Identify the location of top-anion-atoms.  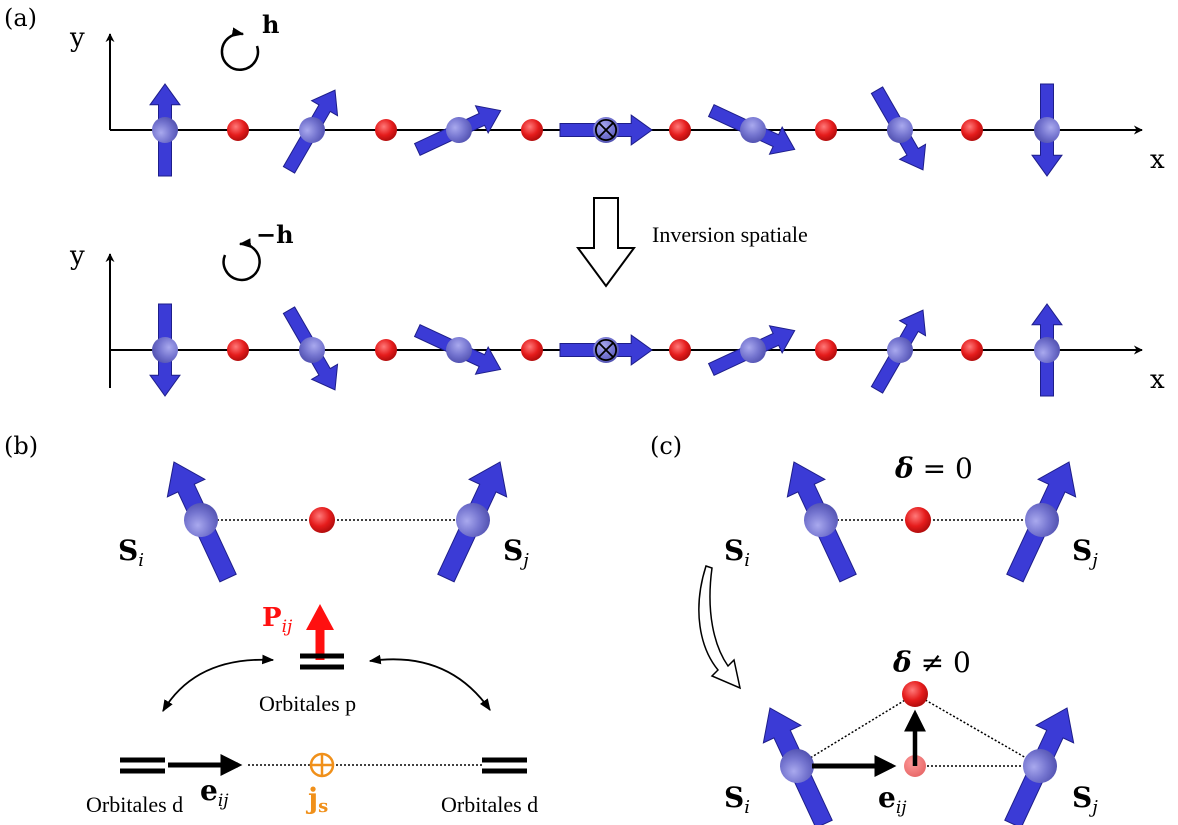
(605, 130).